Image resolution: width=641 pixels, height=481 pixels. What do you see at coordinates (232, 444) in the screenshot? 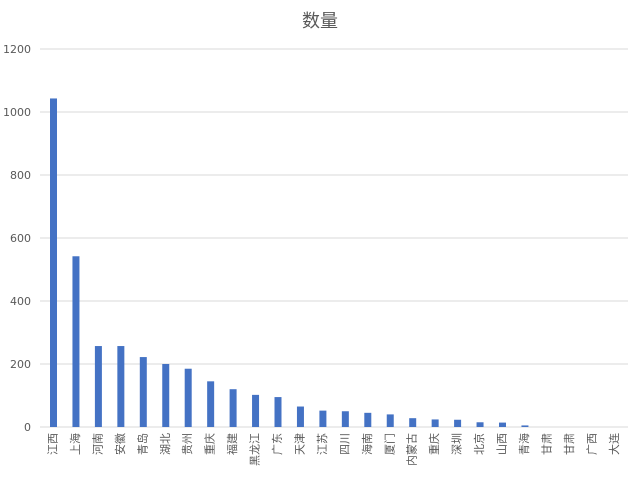
I see `x-tick-label: 福建` at bounding box center [232, 444].